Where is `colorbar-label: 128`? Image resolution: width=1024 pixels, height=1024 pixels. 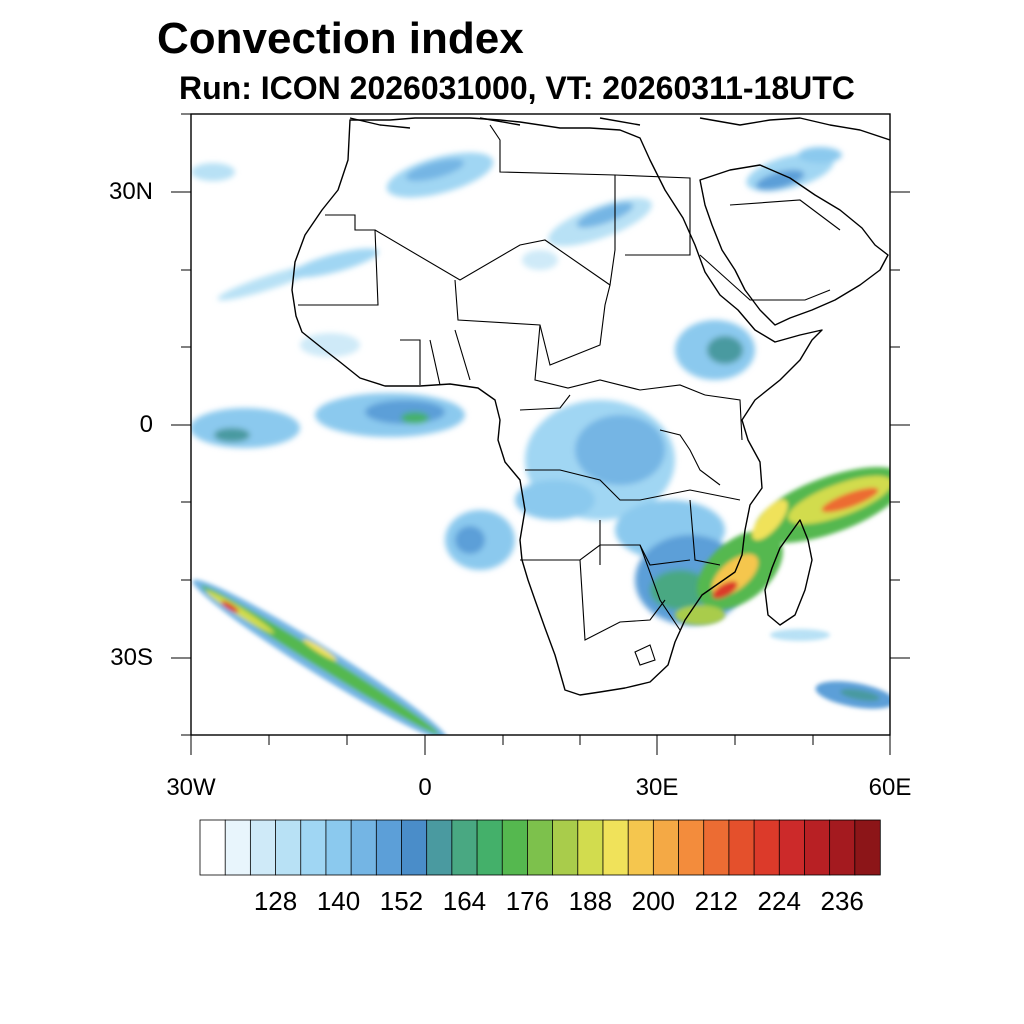
colorbar-label: 128 is located at coordinates (275, 901).